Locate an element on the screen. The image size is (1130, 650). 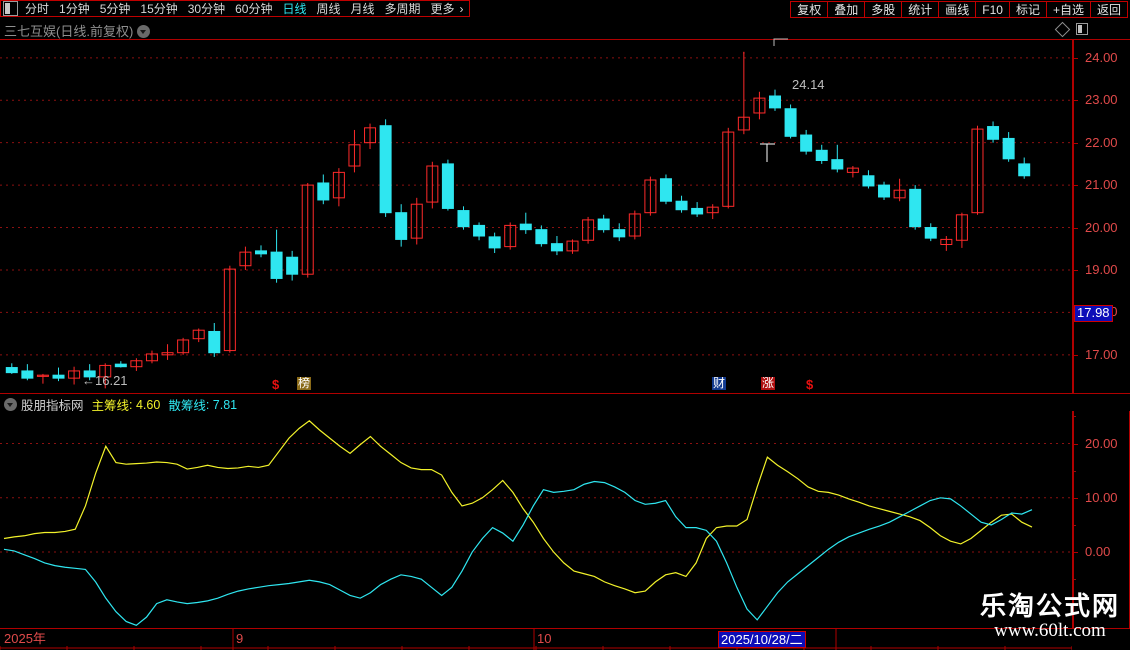
current-price-badge: 17.98 is located at coordinates (1093, 314).